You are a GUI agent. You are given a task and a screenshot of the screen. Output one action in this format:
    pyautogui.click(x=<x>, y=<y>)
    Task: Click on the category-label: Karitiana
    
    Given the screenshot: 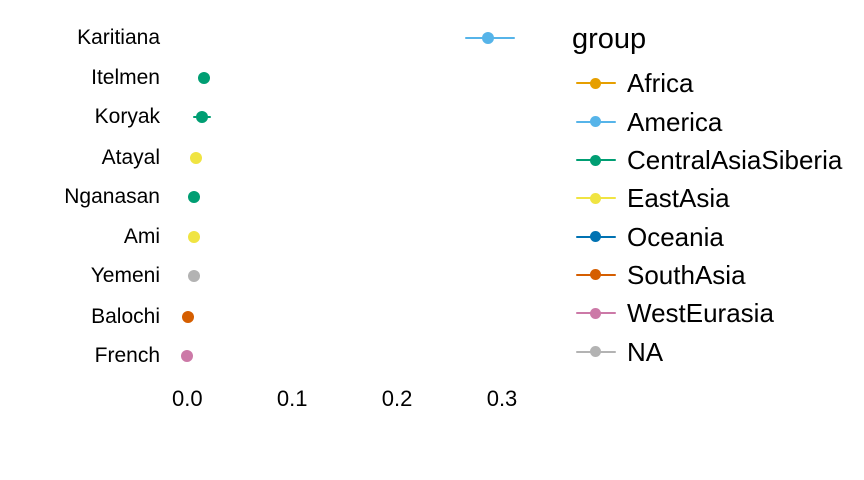 What is the action you would take?
    pyautogui.click(x=118, y=38)
    